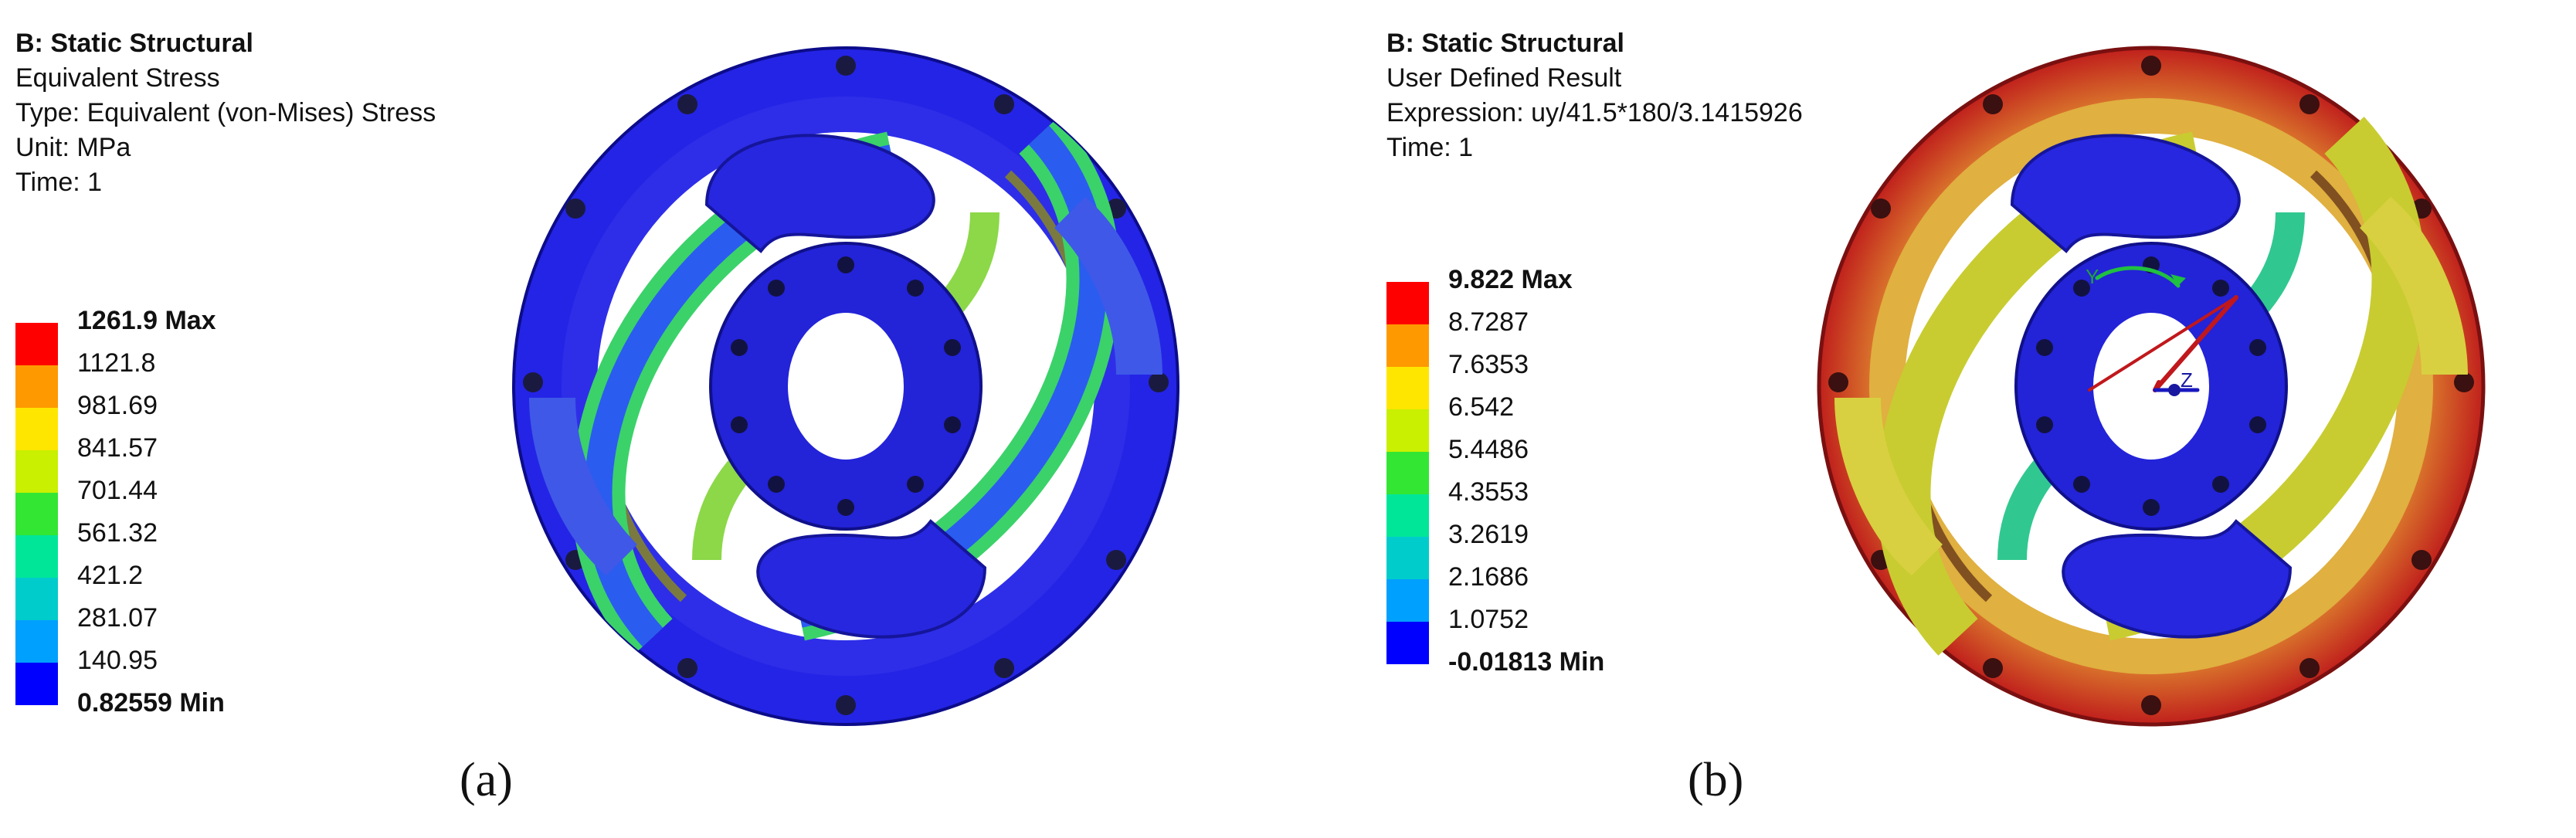  I want to click on axis-z-label: Z, so click(2187, 380).